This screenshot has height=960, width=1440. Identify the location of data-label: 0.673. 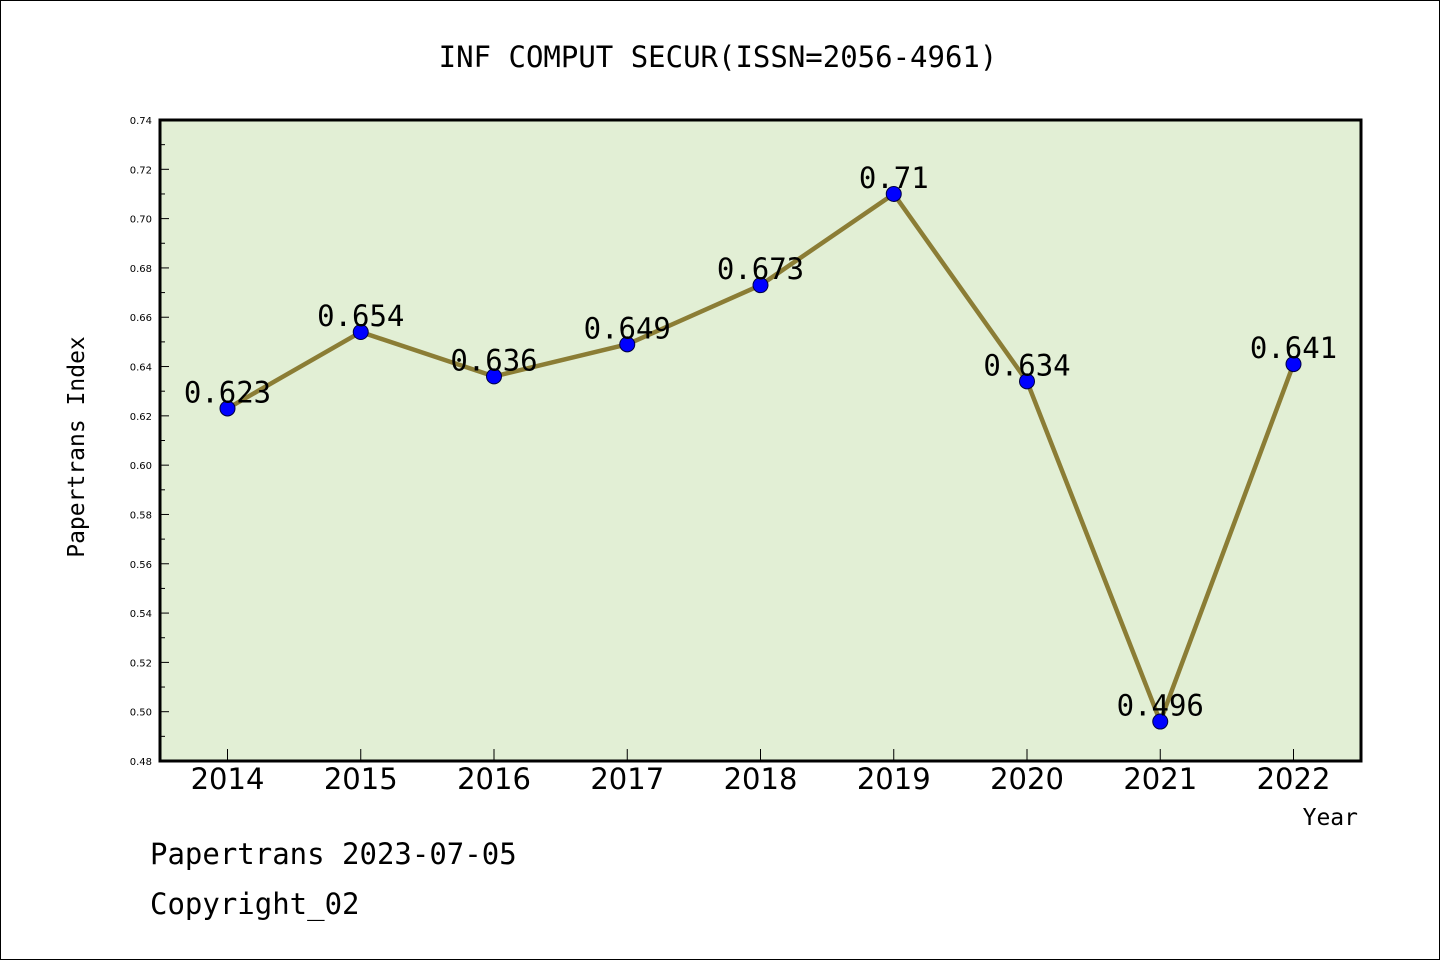
(760, 269).